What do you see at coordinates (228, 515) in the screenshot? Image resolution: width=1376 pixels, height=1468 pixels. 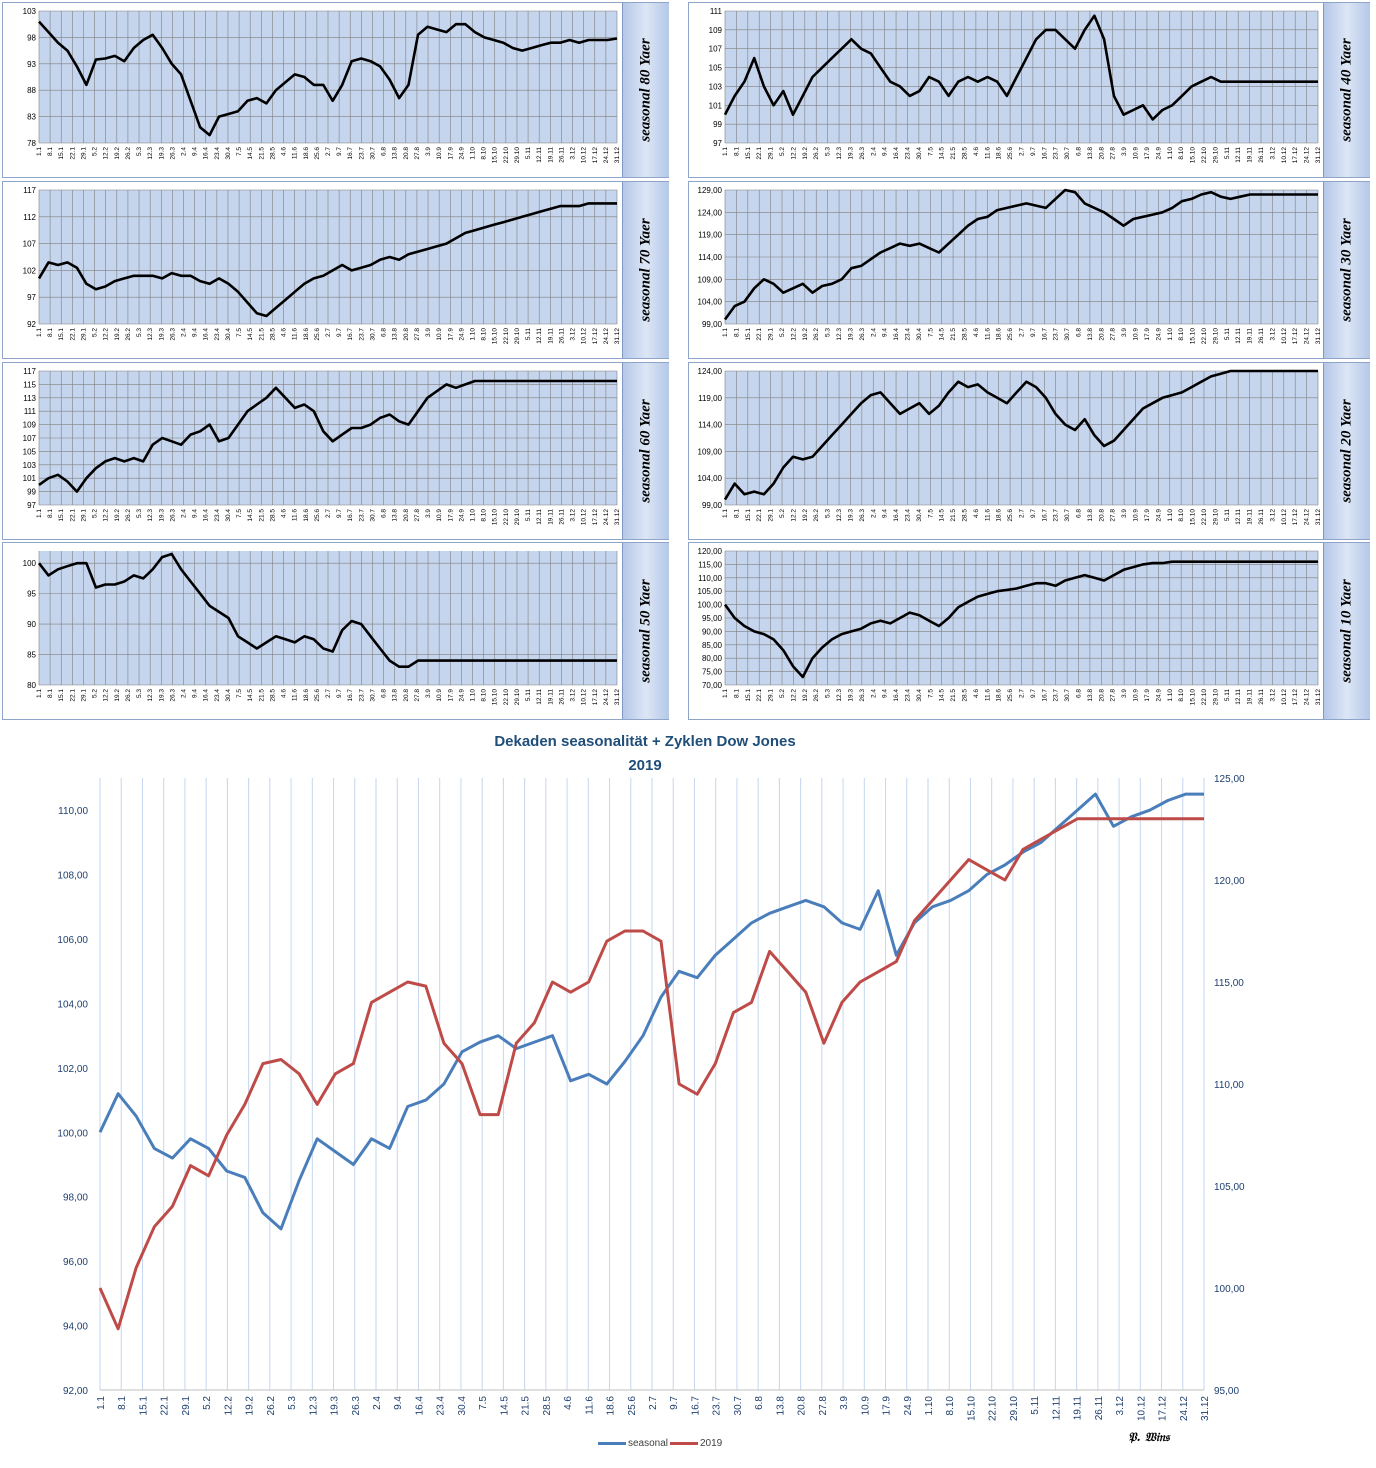 I see `x-tick-label: 30.4` at bounding box center [228, 515].